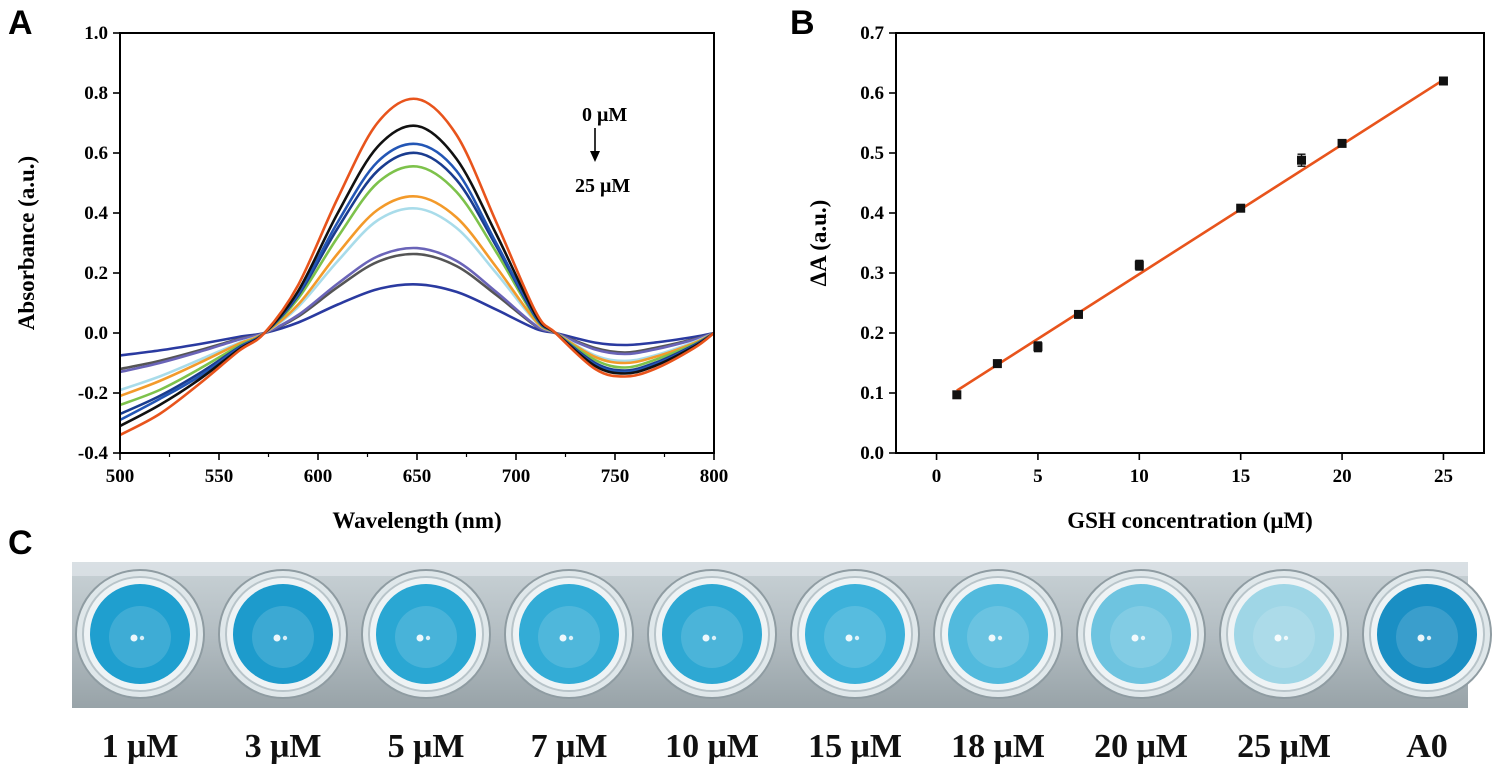 This screenshot has width=1499, height=774. Describe the element at coordinates (1038, 476) in the screenshot. I see `panel-b-x-tick-label: 5` at that location.